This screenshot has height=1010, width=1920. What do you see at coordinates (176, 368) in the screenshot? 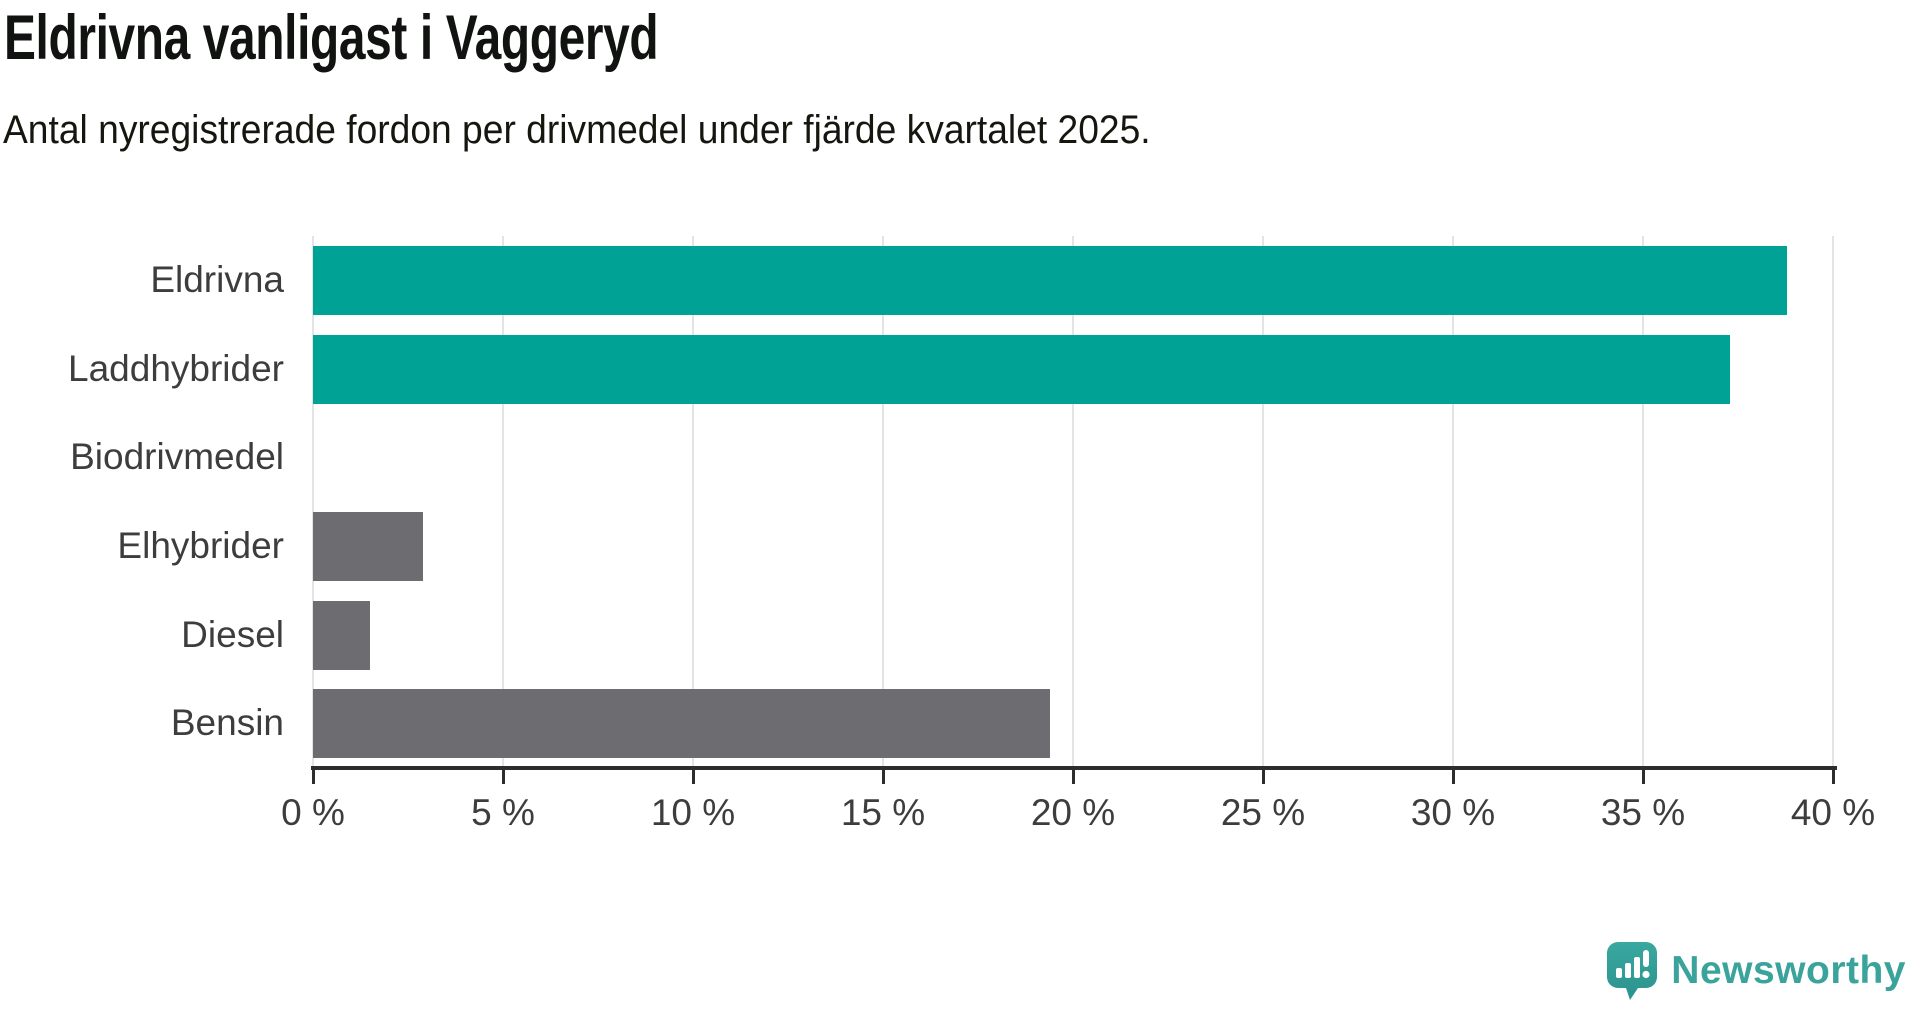
I see `category-label-laddhybrider: Laddhybrider` at bounding box center [176, 368].